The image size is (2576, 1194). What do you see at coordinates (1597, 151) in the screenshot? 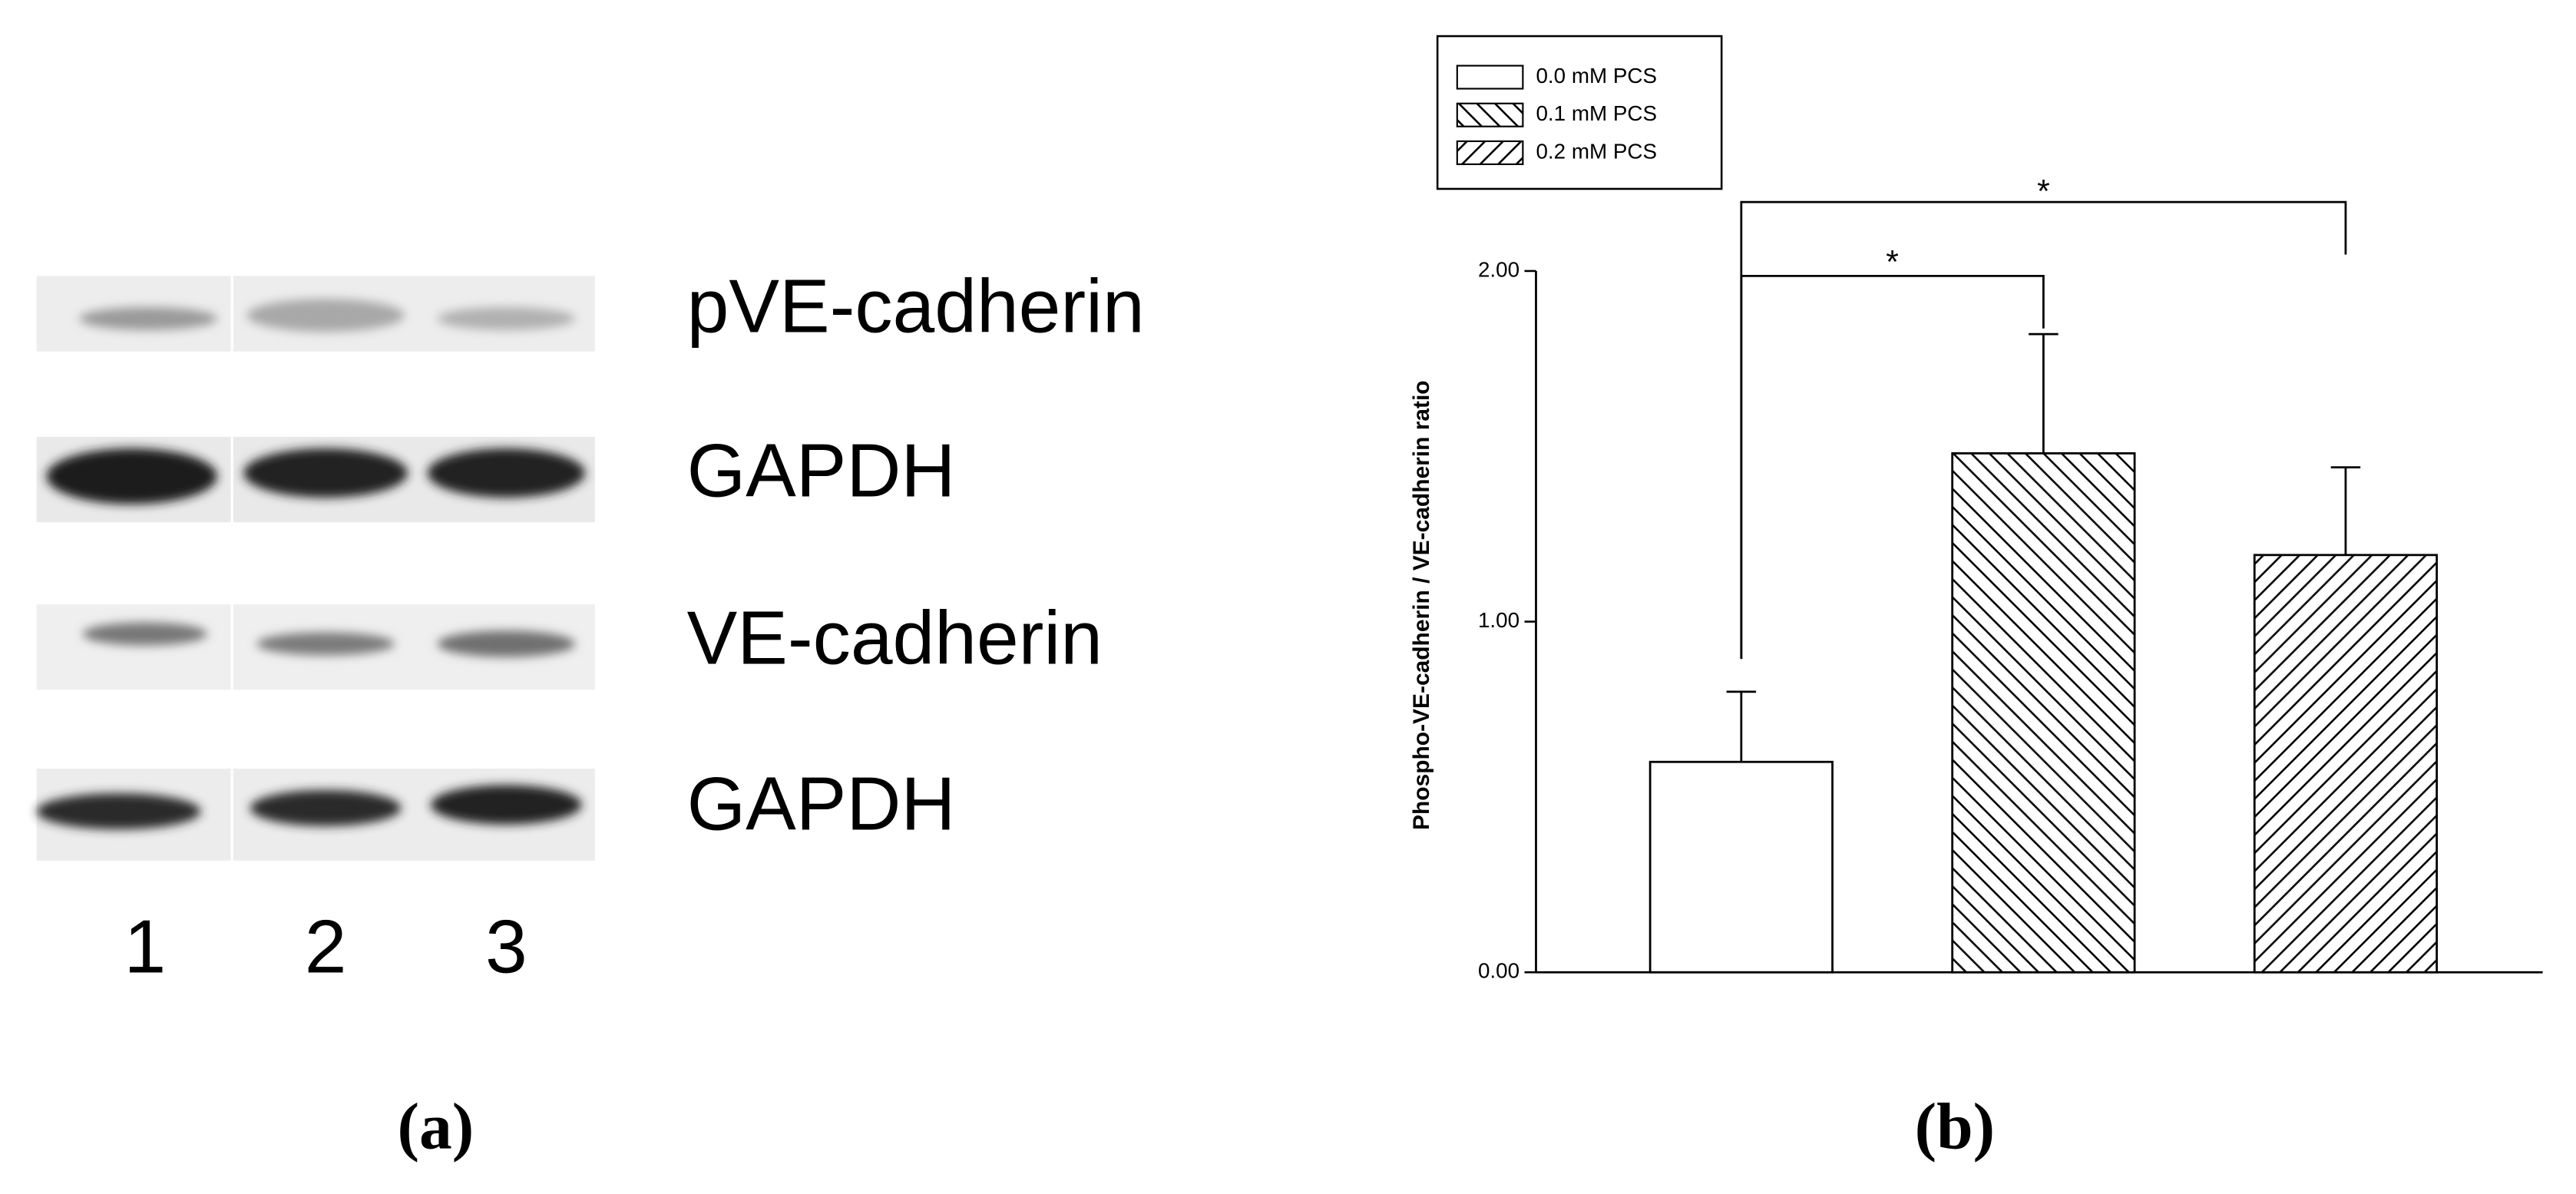
I see `legend-label: 0.2 mM PCS` at bounding box center [1597, 151].